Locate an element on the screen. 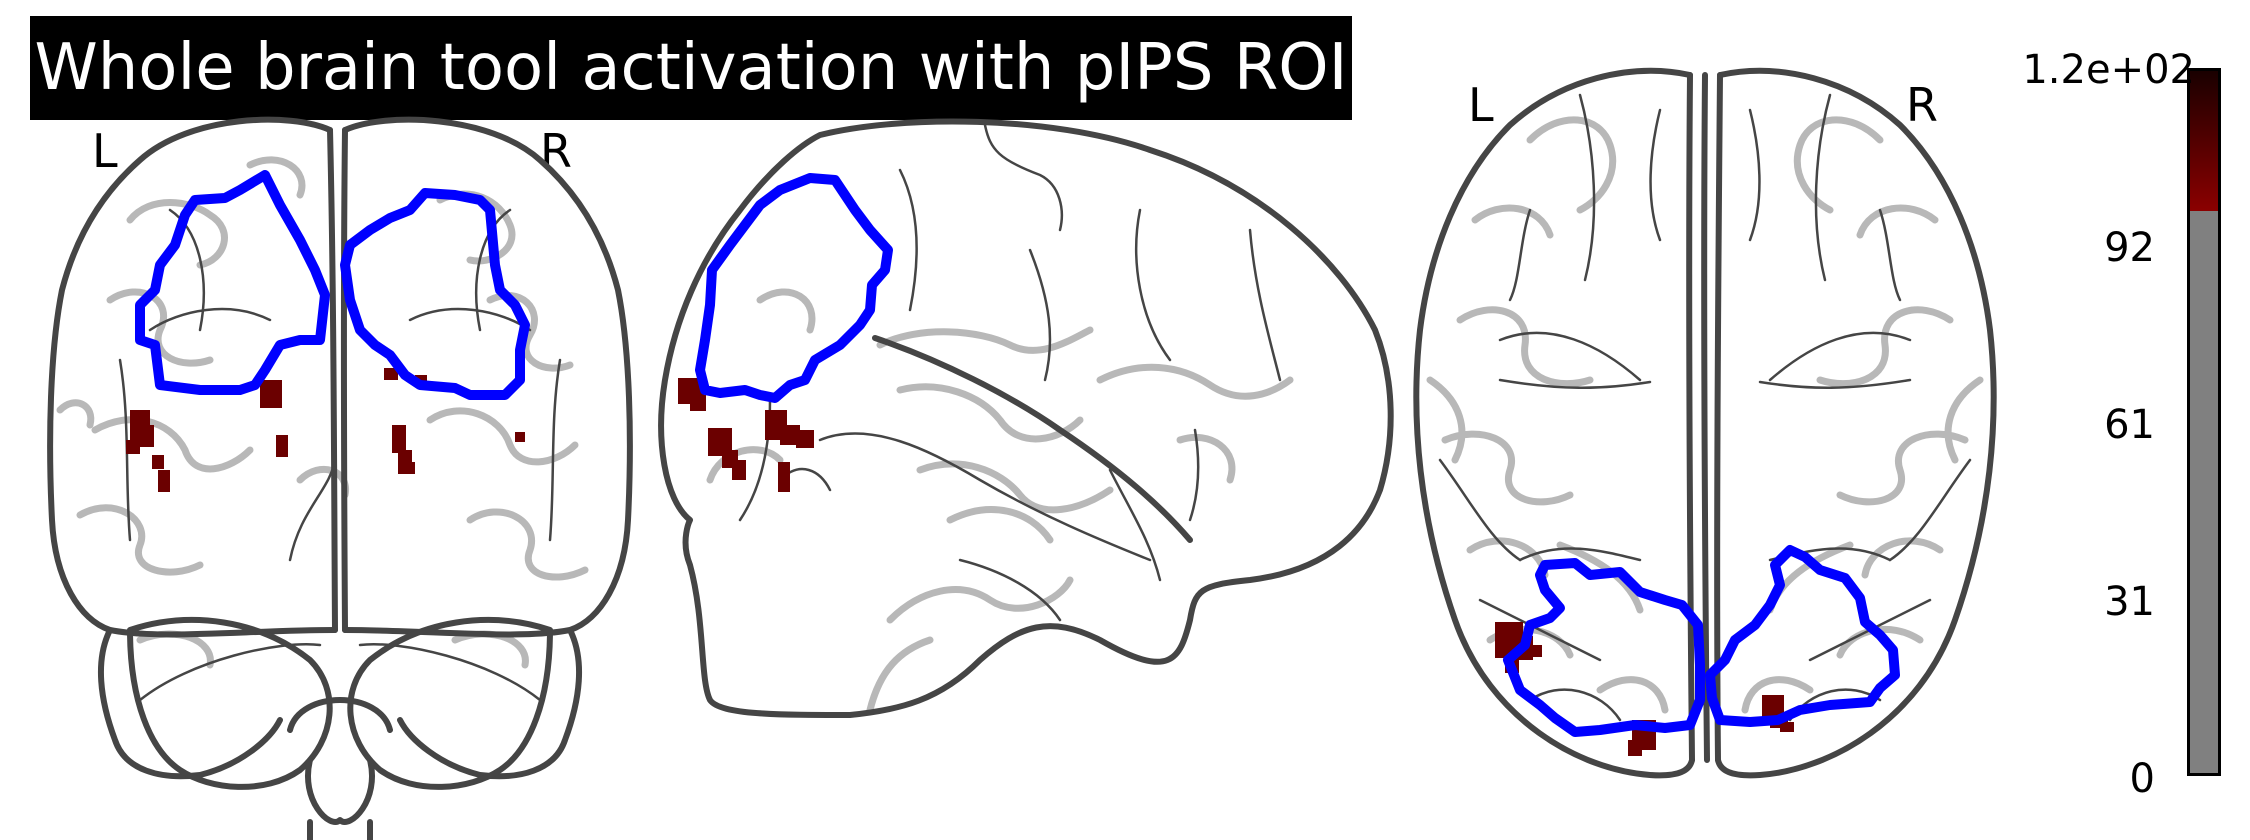 The height and width of the screenshot is (840, 2250). colorbar-tick-label: 31 is located at coordinates (2035, 602).